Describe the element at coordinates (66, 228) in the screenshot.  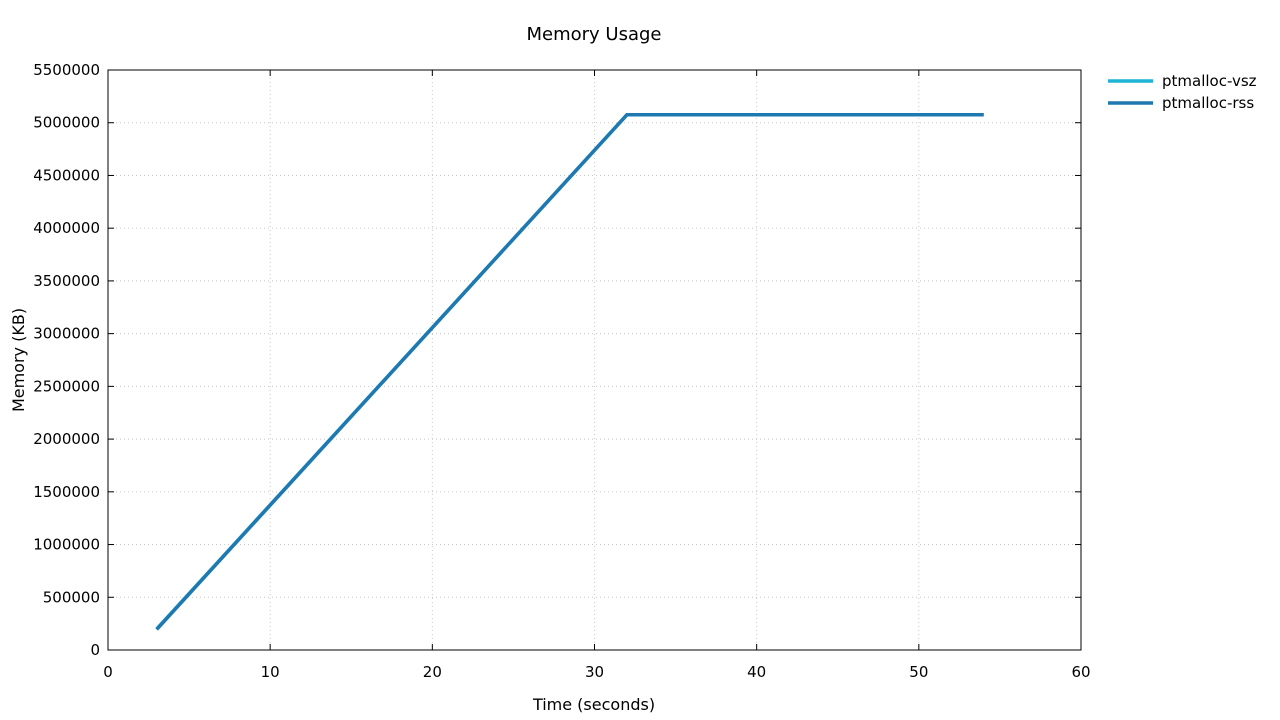
I see `y-tick-label: 4000000` at that location.